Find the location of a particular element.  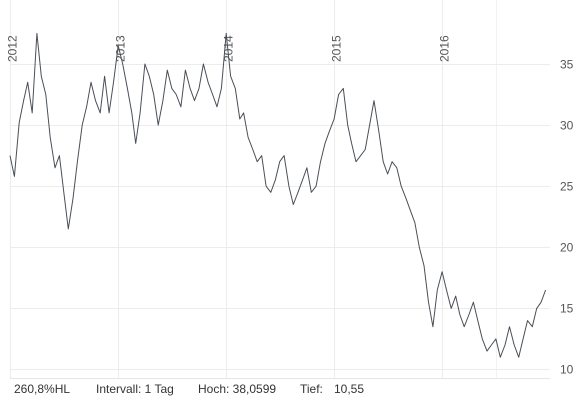

y-tick-label: 30 is located at coordinates (567, 126).